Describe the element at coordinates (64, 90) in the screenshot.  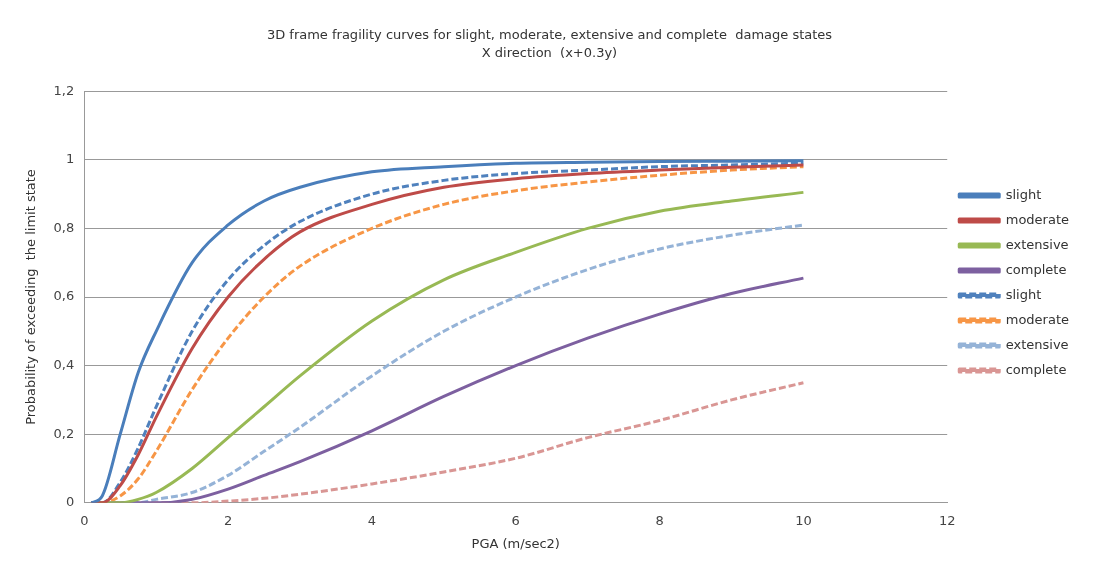
I see `y-tick-label: 1,2` at that location.